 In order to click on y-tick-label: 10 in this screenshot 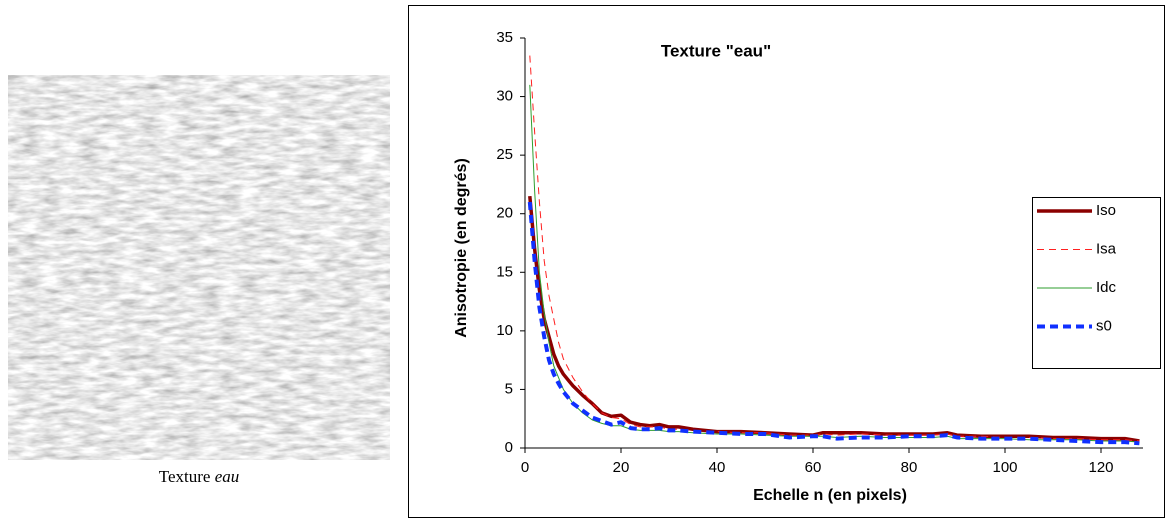, I will do `click(504, 330)`.